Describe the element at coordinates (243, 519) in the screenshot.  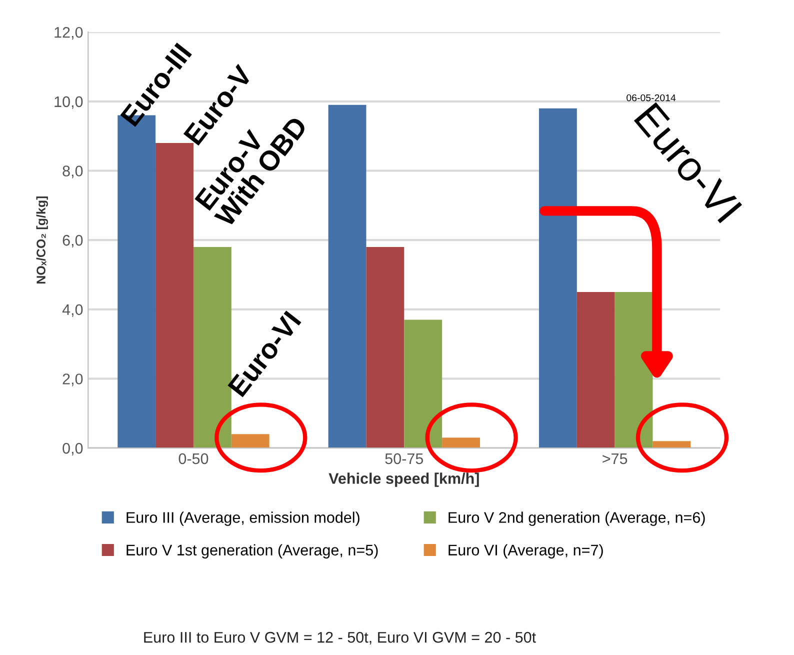
I see `legend-label: Euro III (Average, emission model)` at that location.